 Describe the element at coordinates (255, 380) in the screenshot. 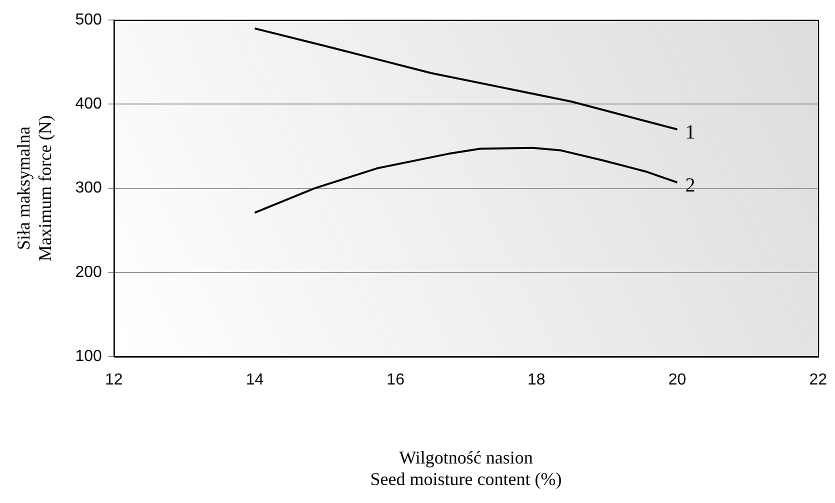

I see `x-tick-label: 14` at that location.